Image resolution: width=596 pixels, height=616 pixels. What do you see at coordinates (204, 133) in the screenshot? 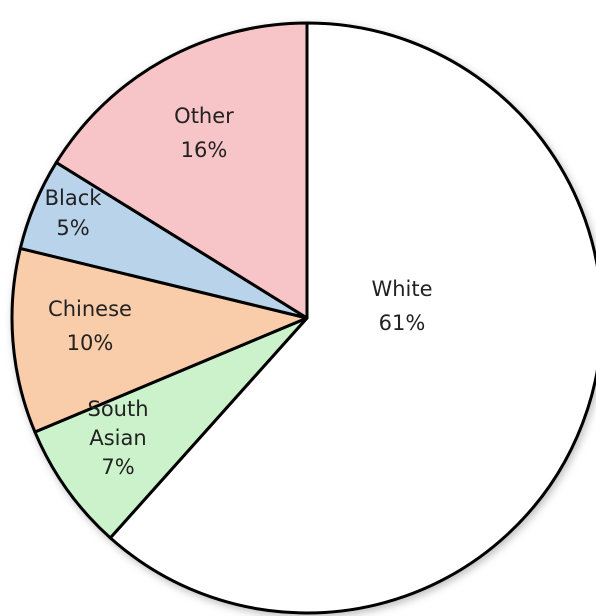
I see `pie-label-other: Other 16%` at bounding box center [204, 133].